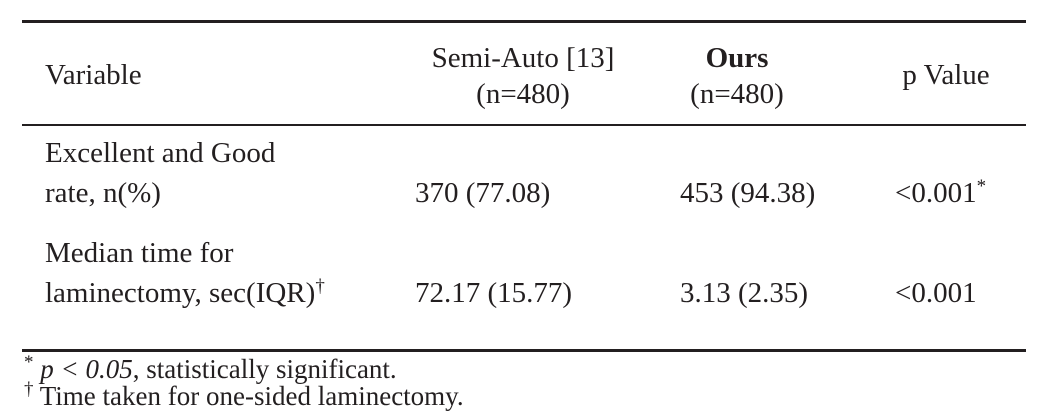 The height and width of the screenshot is (417, 1037). I want to click on footnote-text: , statistically significant., so click(264, 369).